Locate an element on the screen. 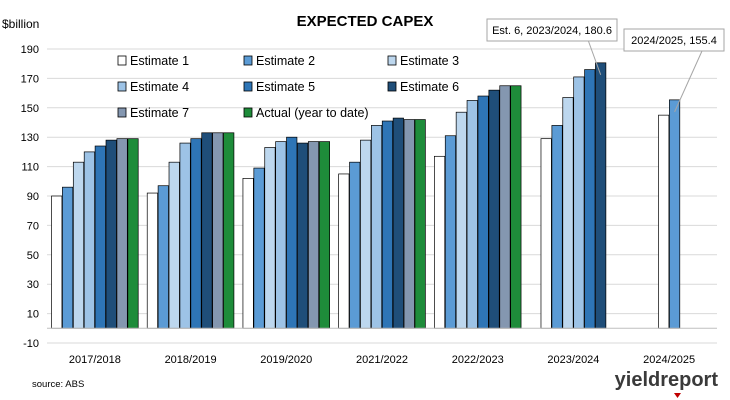 The image size is (730, 400). x-tick-label: 2022/2023 is located at coordinates (478, 360).